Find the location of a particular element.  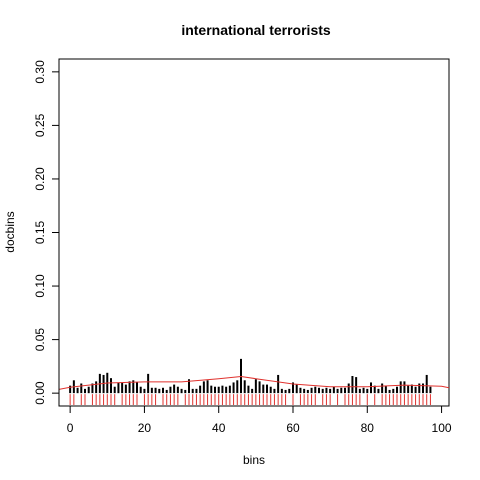

rug-marks is located at coordinates (250, 399).